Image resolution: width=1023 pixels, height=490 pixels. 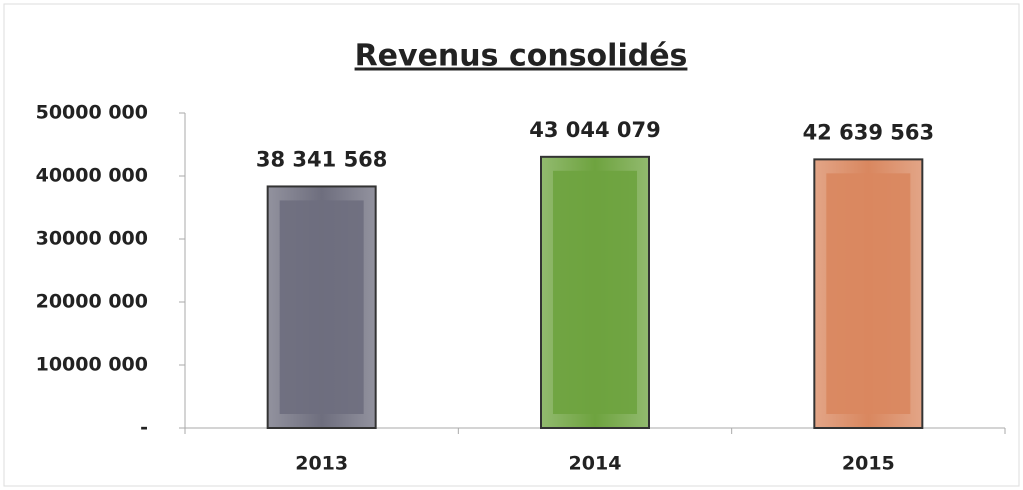 I want to click on y-tick-label: 40000 000, so click(x=92, y=176).